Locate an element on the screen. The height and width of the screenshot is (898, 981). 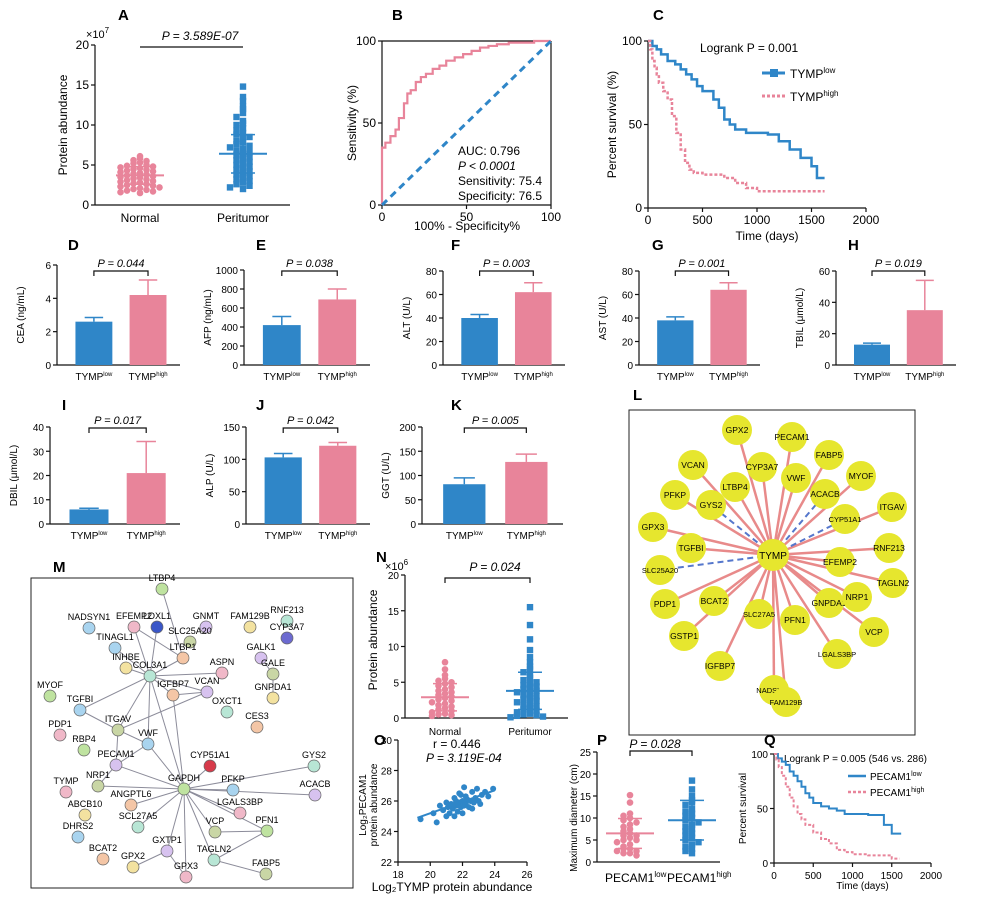
k-x-tick-label: TYMPhigh is located at coordinates (526, 536).